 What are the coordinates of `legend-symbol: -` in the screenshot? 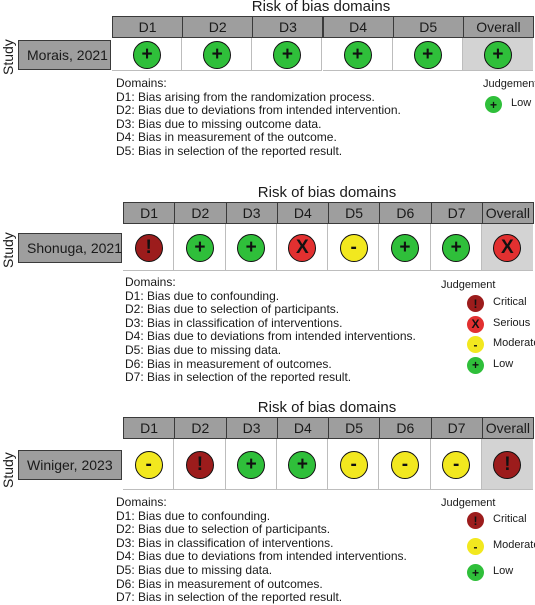 It's located at (475, 546).